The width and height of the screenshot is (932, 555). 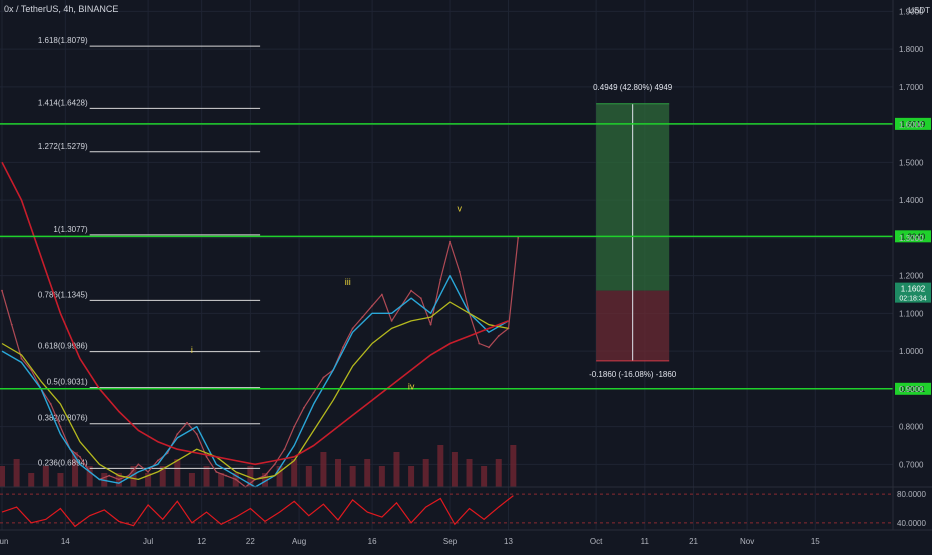 What do you see at coordinates (192, 350) in the screenshot?
I see `wave-label: i` at bounding box center [192, 350].